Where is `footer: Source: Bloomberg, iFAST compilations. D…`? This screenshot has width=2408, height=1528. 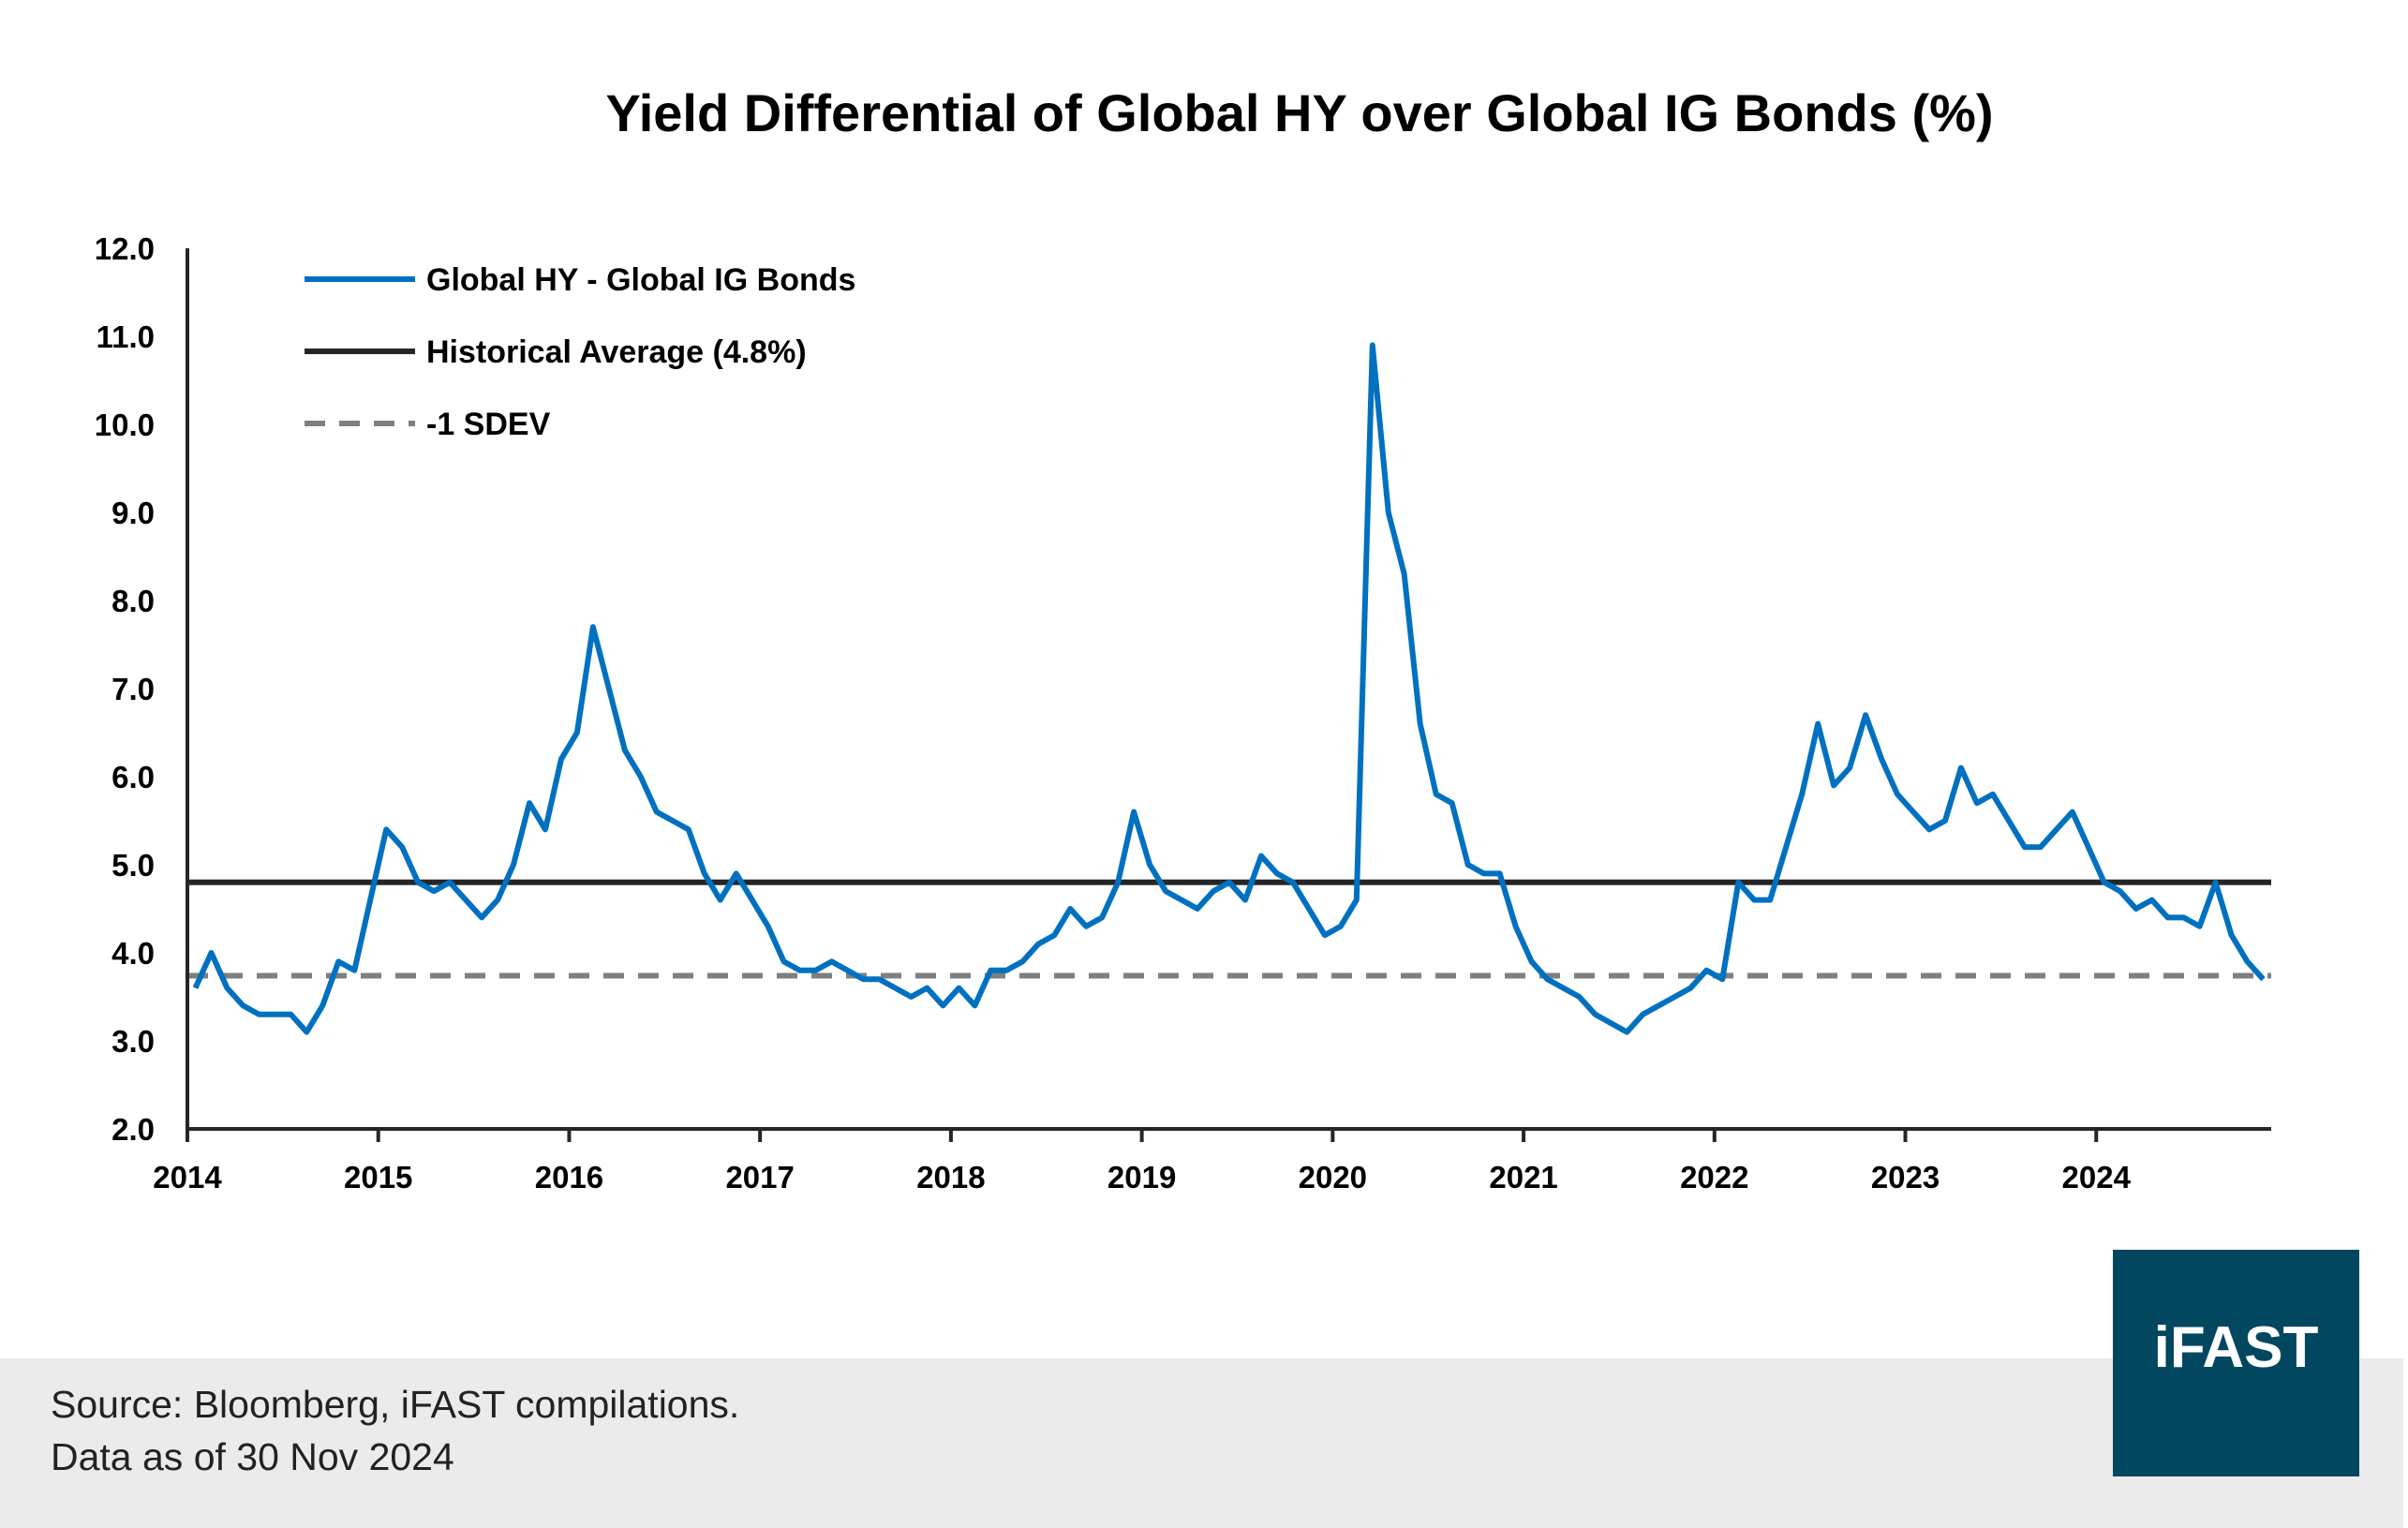 footer: Source: Bloomberg, iFAST compilations. D… is located at coordinates (1201, 1443).